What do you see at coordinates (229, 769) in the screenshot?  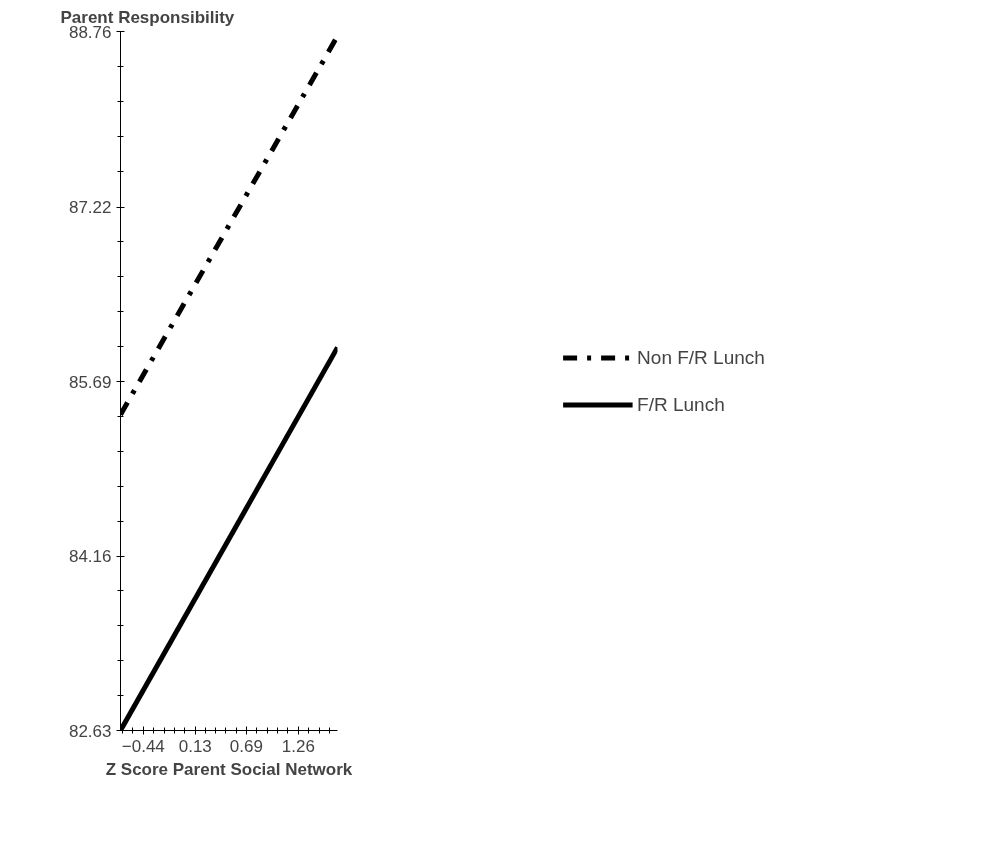 I see `x-axis-title: Z Score Parent Social Network` at bounding box center [229, 769].